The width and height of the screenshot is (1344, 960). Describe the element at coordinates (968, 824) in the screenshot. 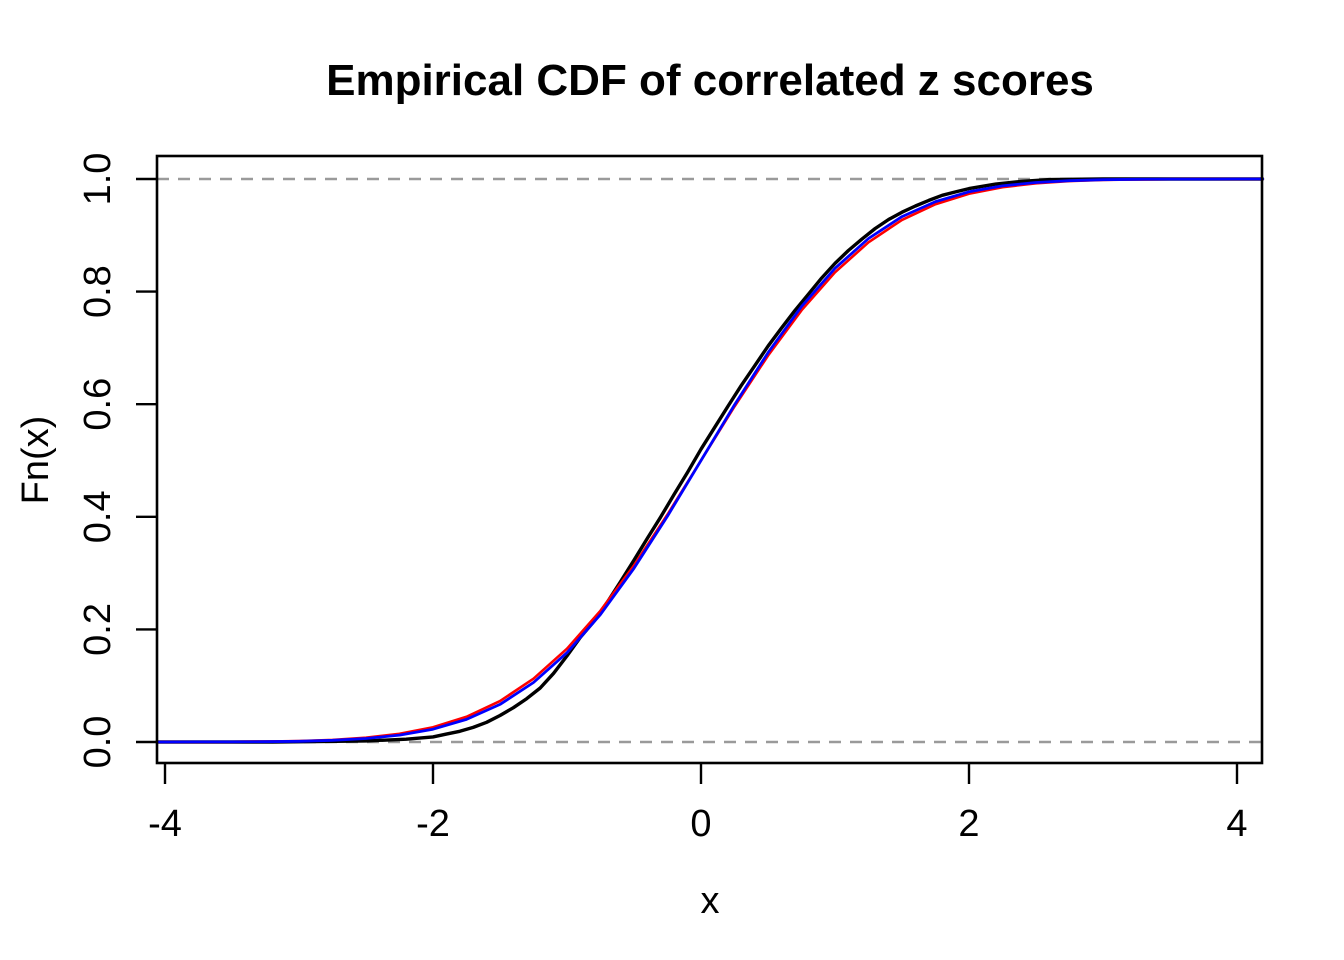

I see `x-tick-label: 2` at that location.